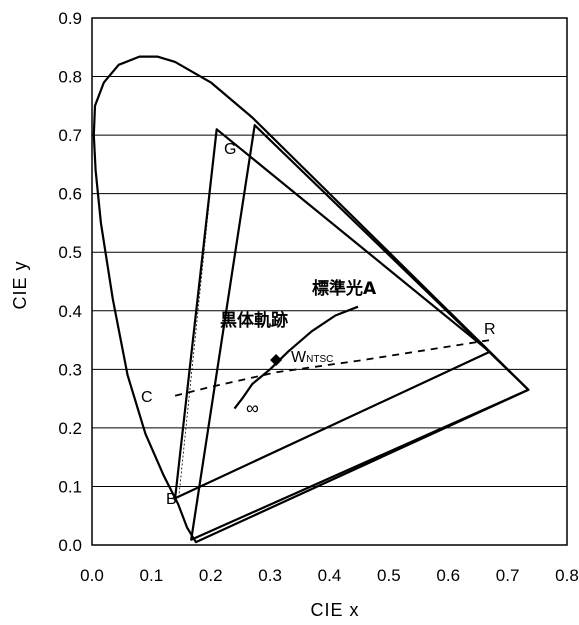 Image resolution: width=579 pixels, height=625 pixels. What do you see at coordinates (344, 288) in the screenshot?
I see `label-illuminant-a: 標準光A` at bounding box center [344, 288].